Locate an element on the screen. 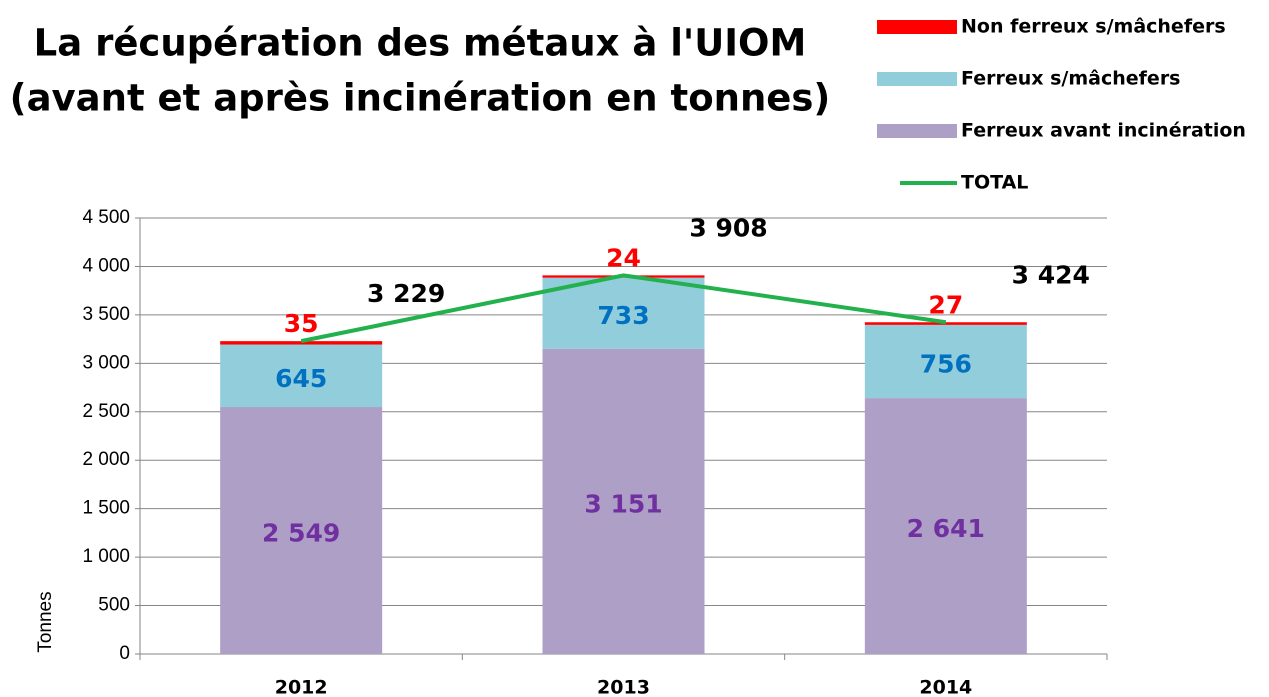  y-tick-label: 3 000 is located at coordinates (106, 362).